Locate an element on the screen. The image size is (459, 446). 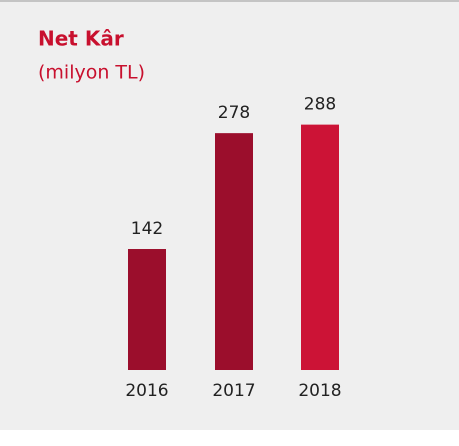
chart-subtitle: (milyon TL) is located at coordinates (91, 73).